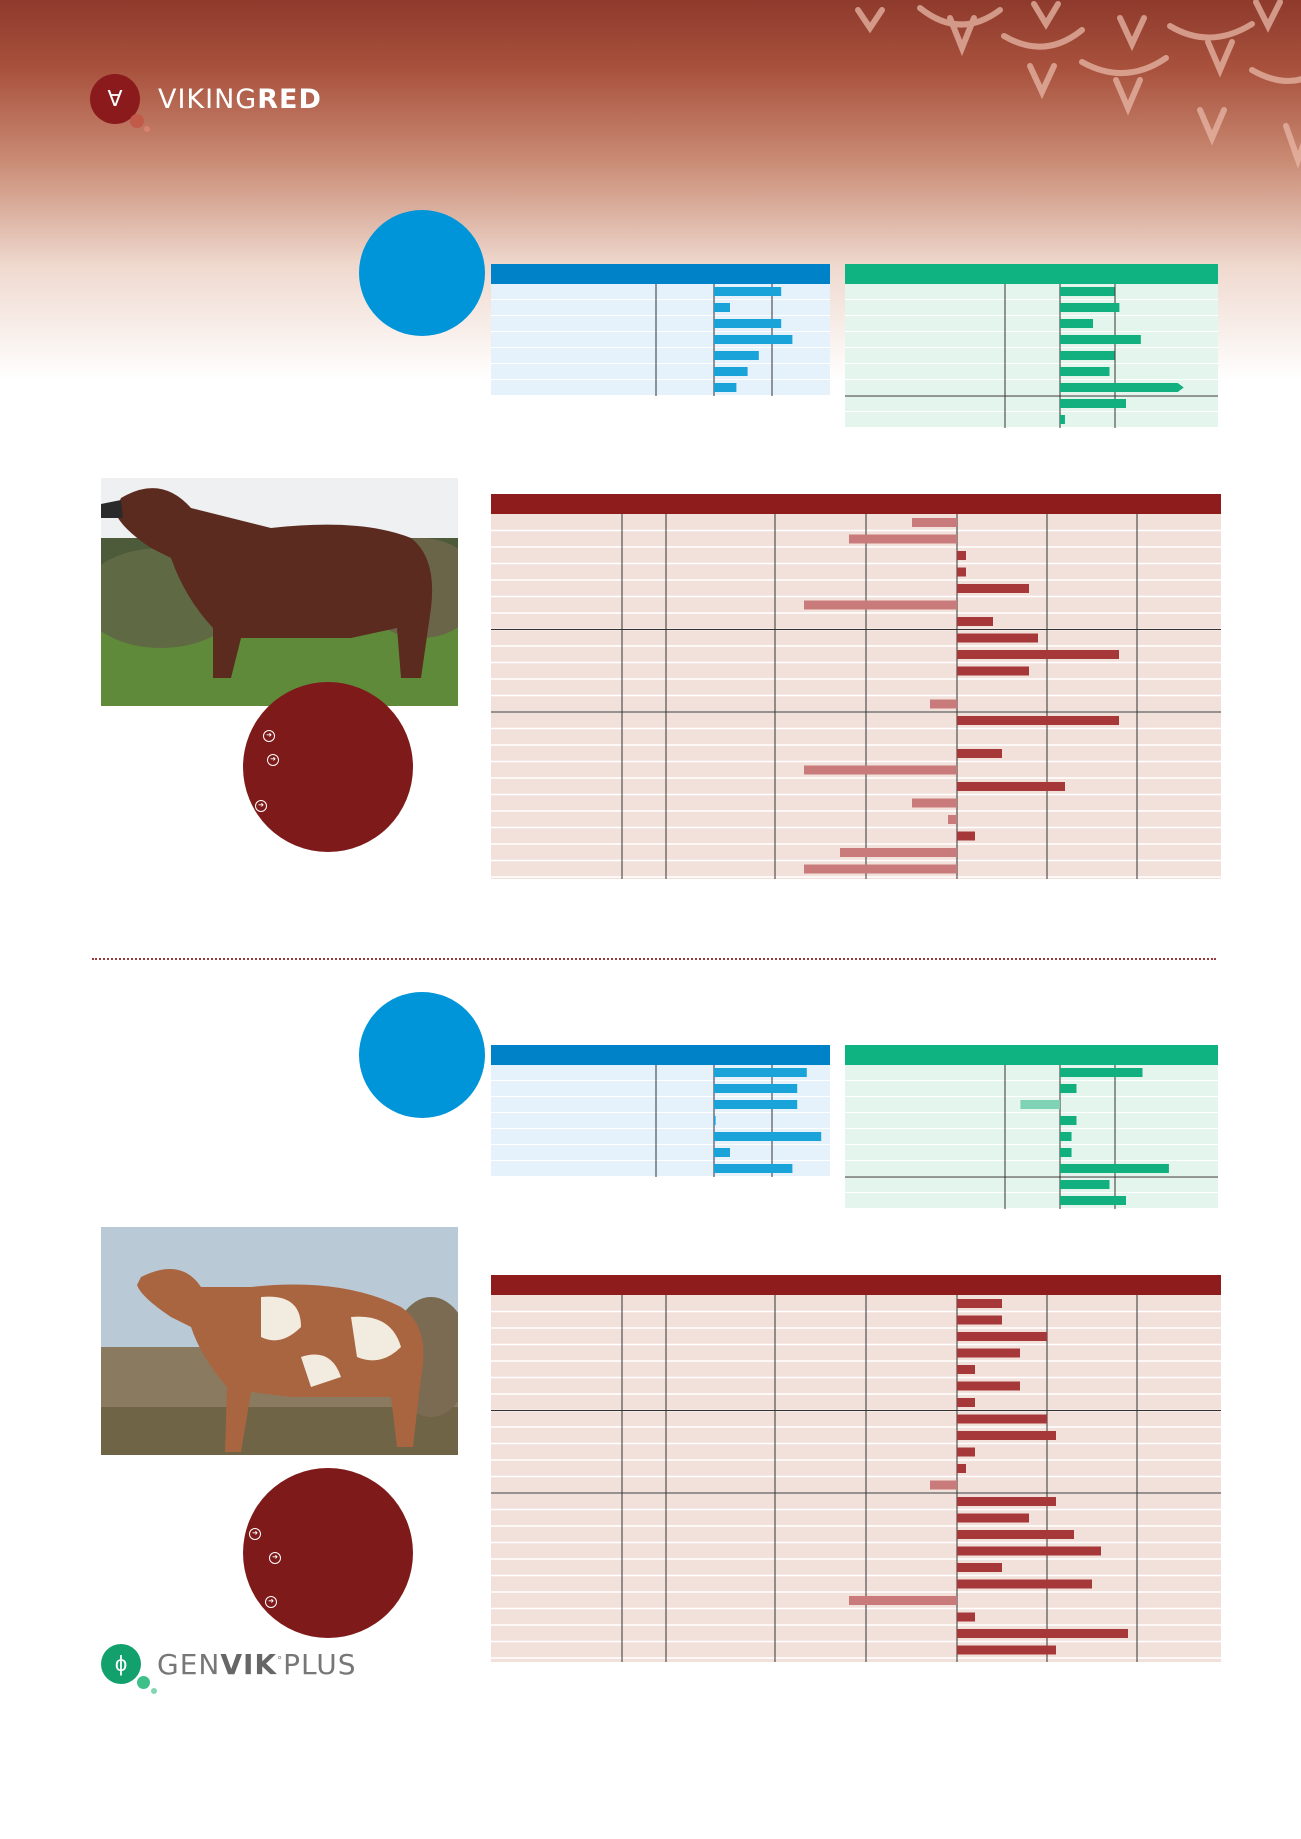 This screenshot has width=1301, height=1839. What do you see at coordinates (1078, 85) in the screenshot?
I see `decorative-v-pattern` at bounding box center [1078, 85].